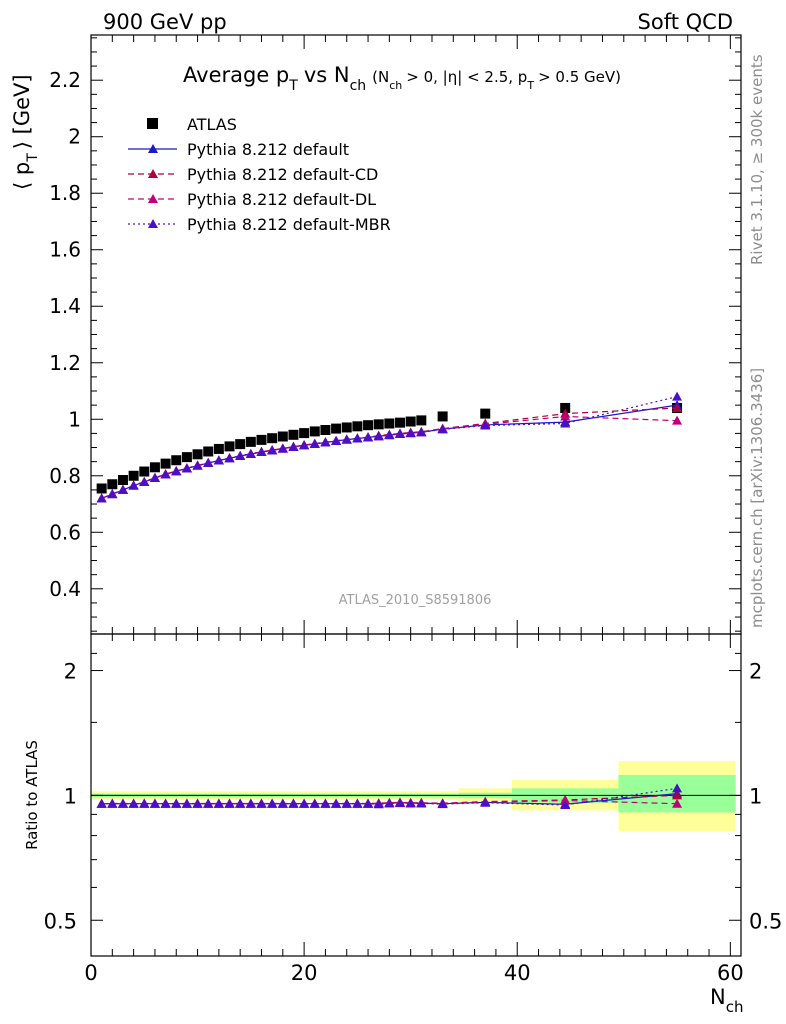 The height and width of the screenshot is (1024, 786). What do you see at coordinates (765, 921) in the screenshot?
I see `ratio-y-tick-label-right: 0.5` at bounding box center [765, 921].